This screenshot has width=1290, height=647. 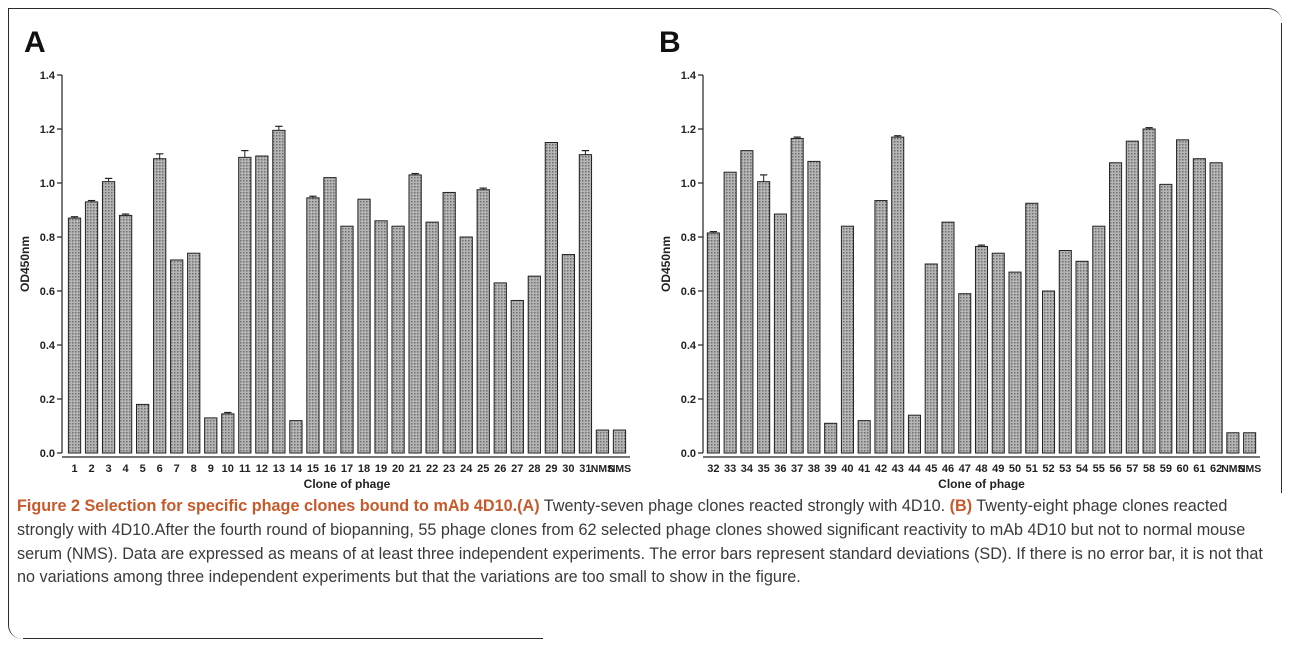 What do you see at coordinates (585, 469) in the screenshot?
I see `panel-a-x-tick-label: 31` at bounding box center [585, 469].